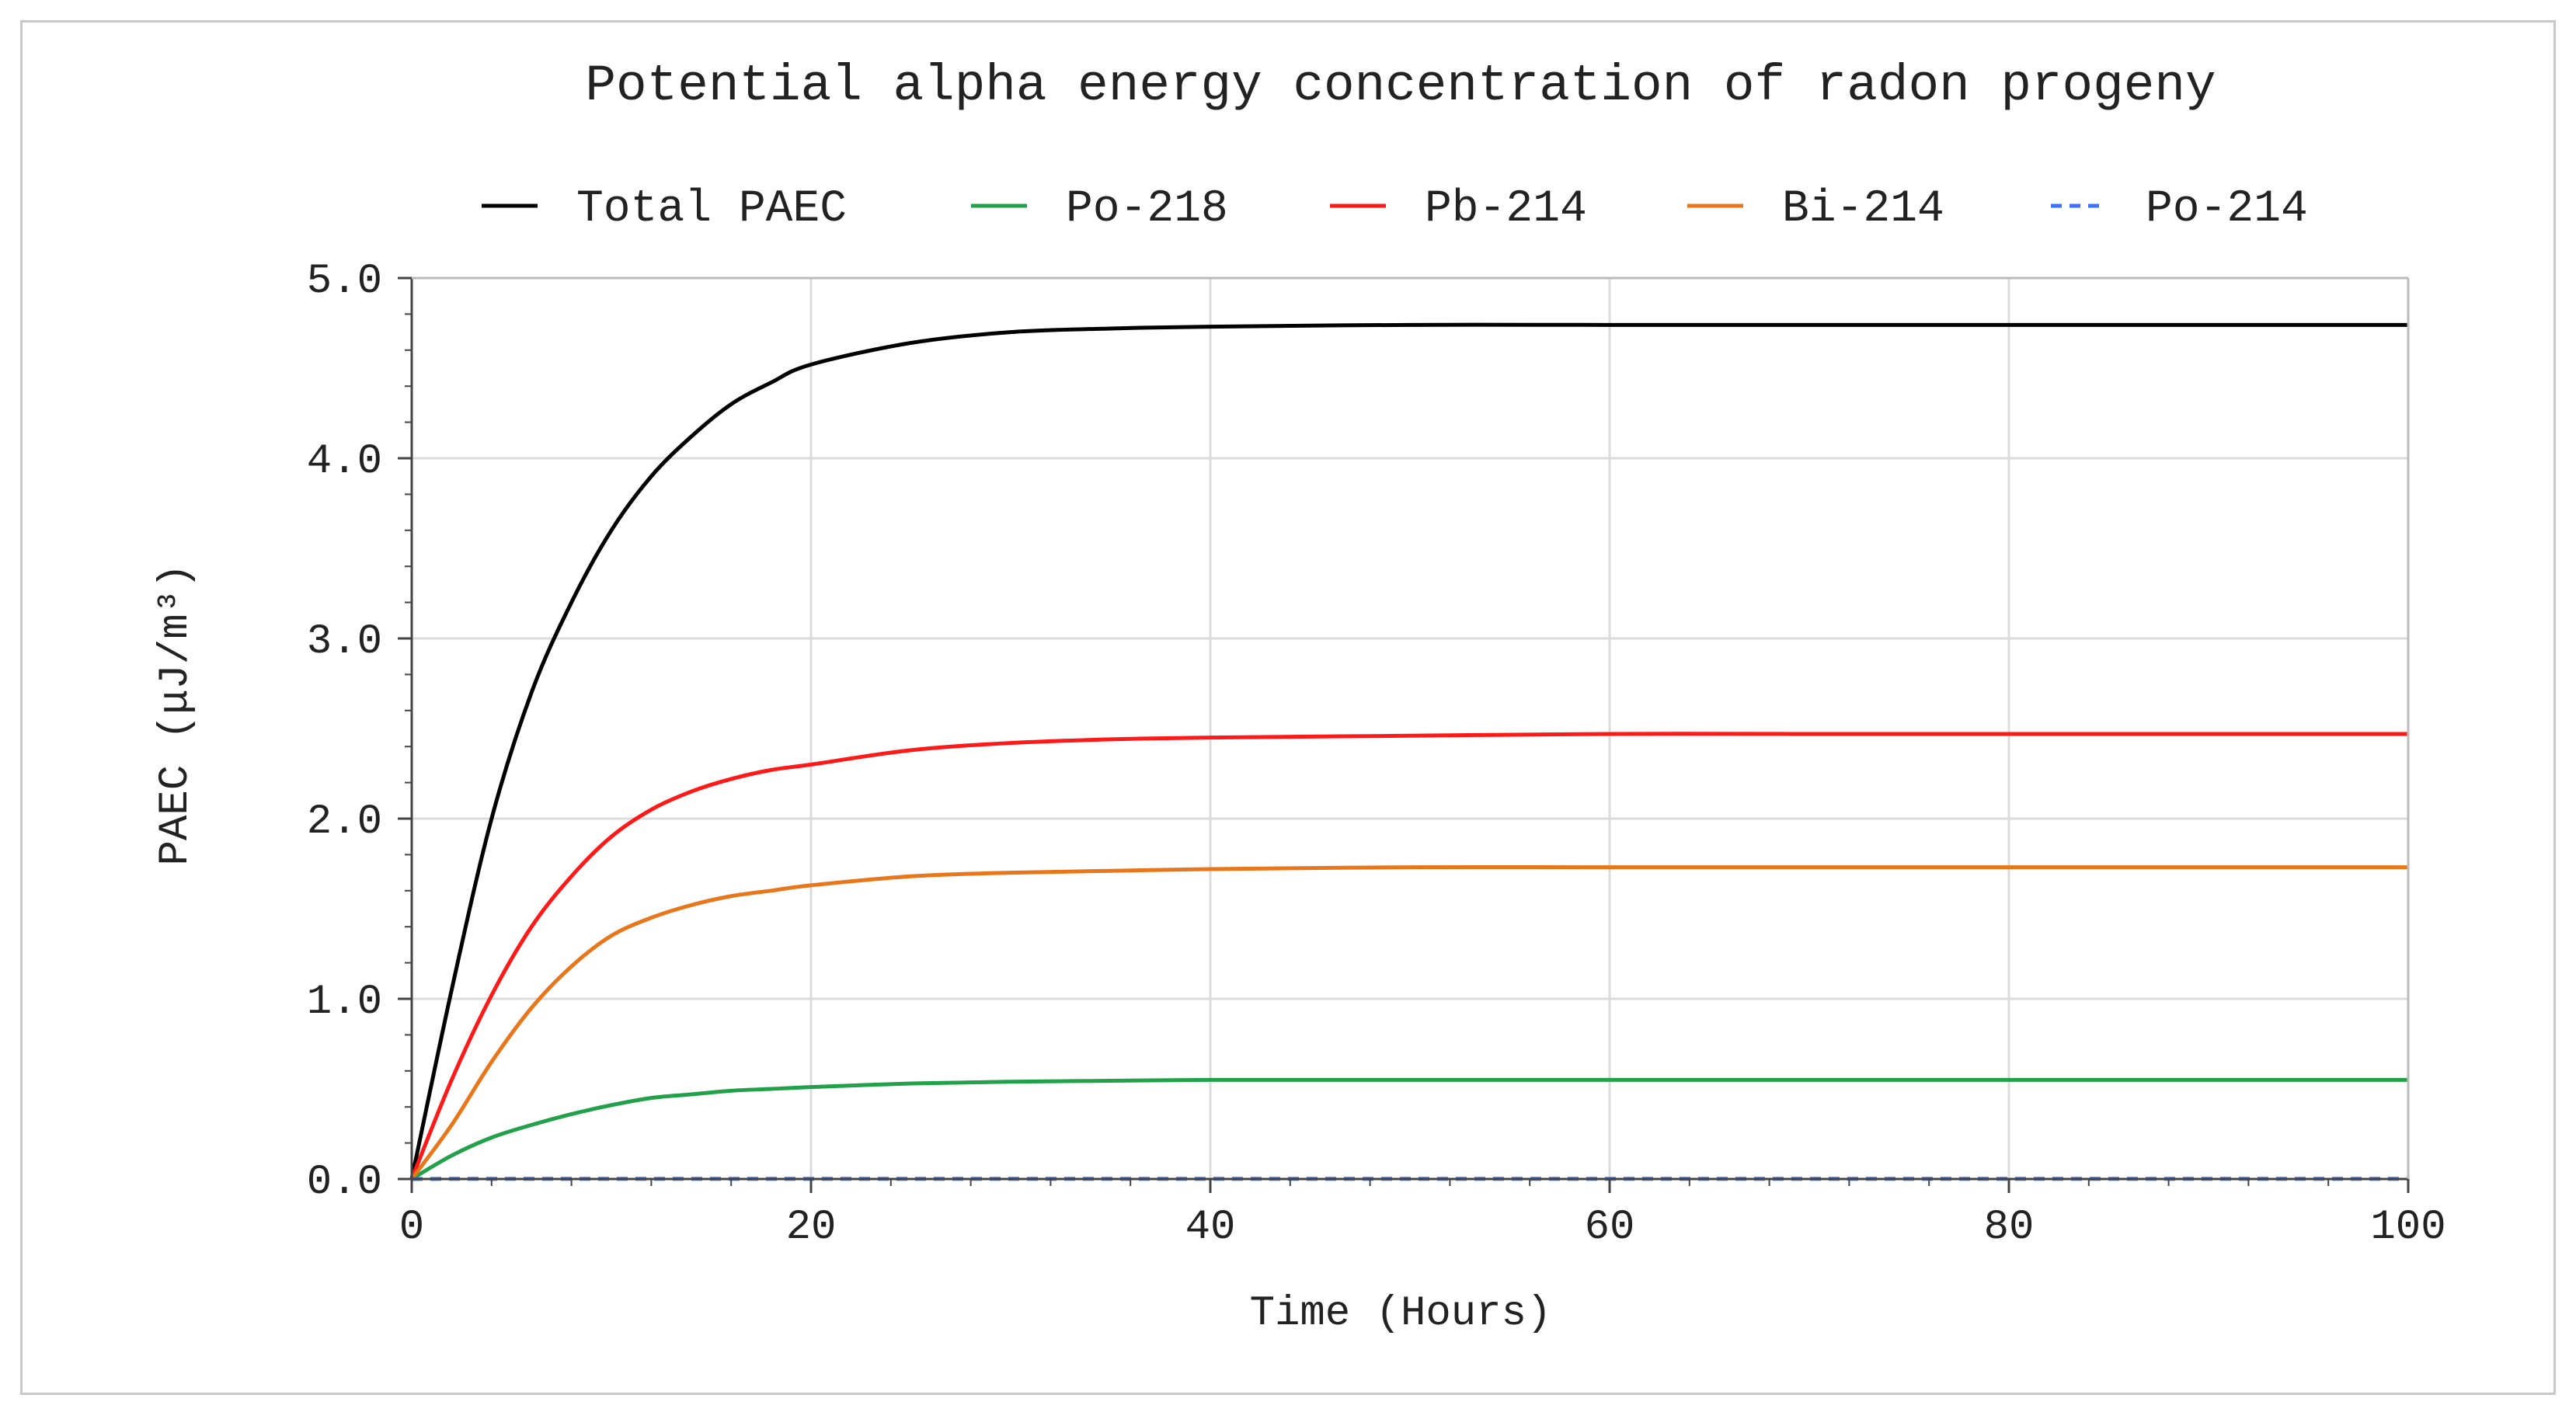 The width and height of the screenshot is (2576, 1419). I want to click on x-tick-label: 100, so click(2407, 1227).